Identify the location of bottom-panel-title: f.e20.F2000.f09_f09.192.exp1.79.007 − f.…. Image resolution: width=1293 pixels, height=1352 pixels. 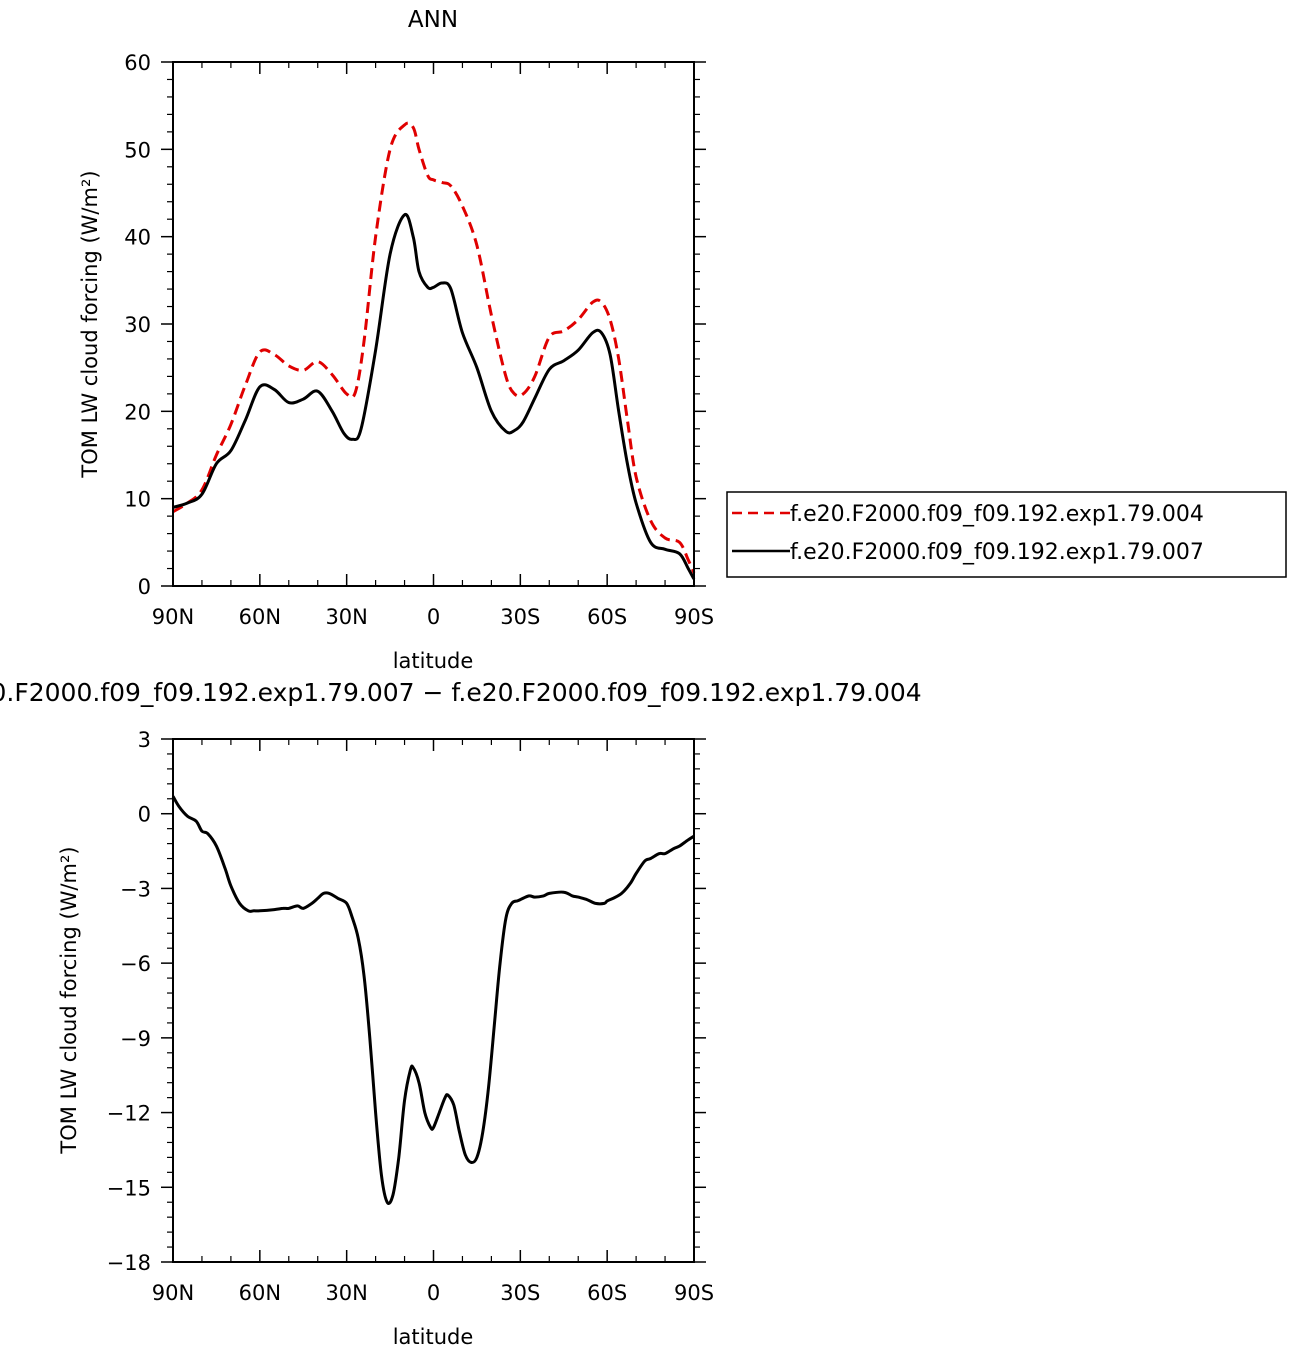
(461, 692).